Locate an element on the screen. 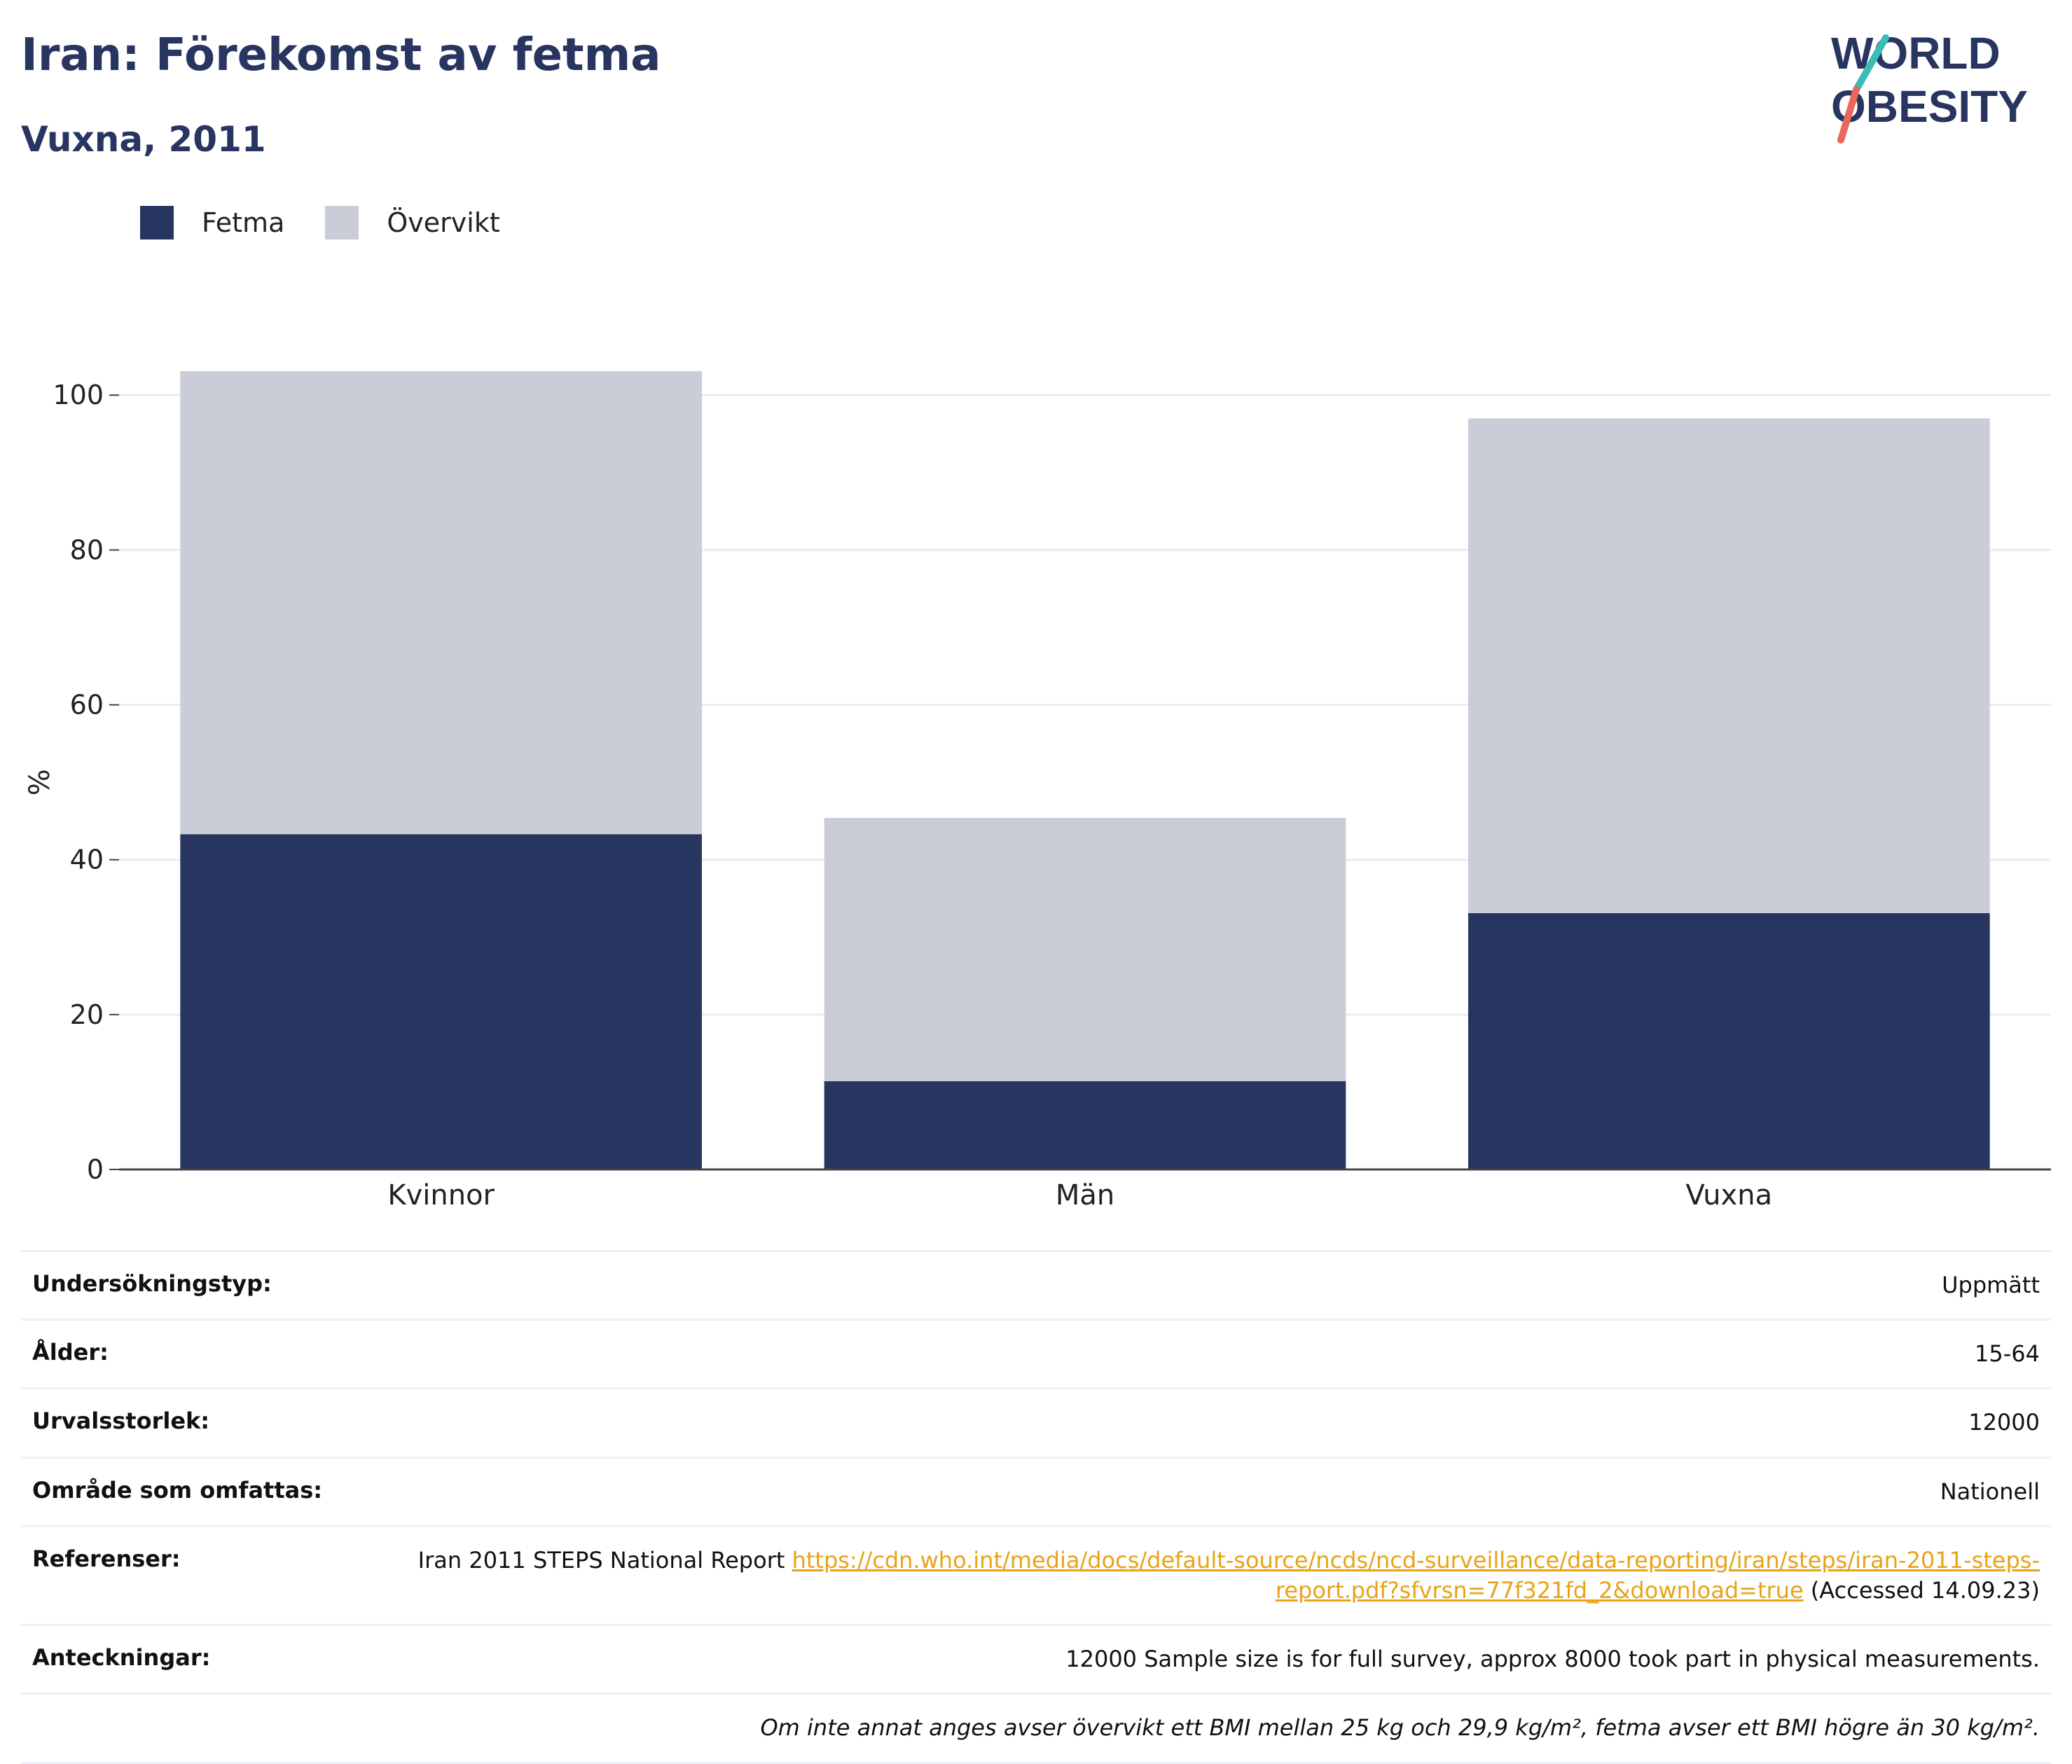 The height and width of the screenshot is (1764, 2072). svg-text: WORLD is located at coordinates (1916, 53).